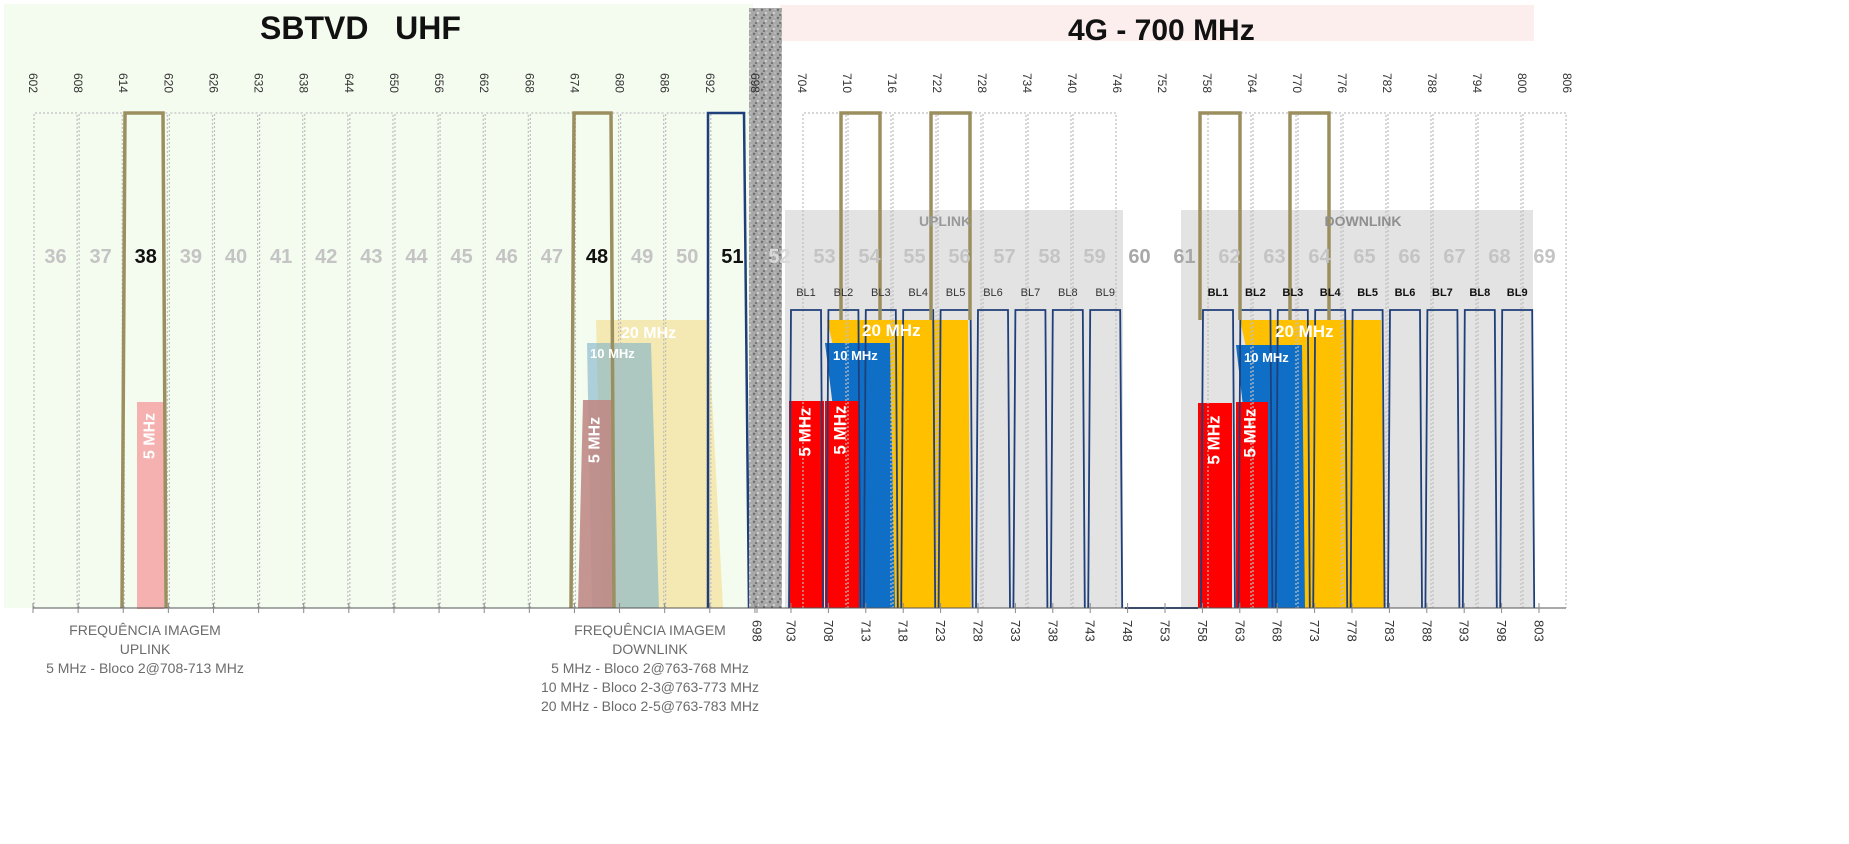 The image size is (1849, 844). I want to click on uplink-block-label: BL9, so click(1105, 293).